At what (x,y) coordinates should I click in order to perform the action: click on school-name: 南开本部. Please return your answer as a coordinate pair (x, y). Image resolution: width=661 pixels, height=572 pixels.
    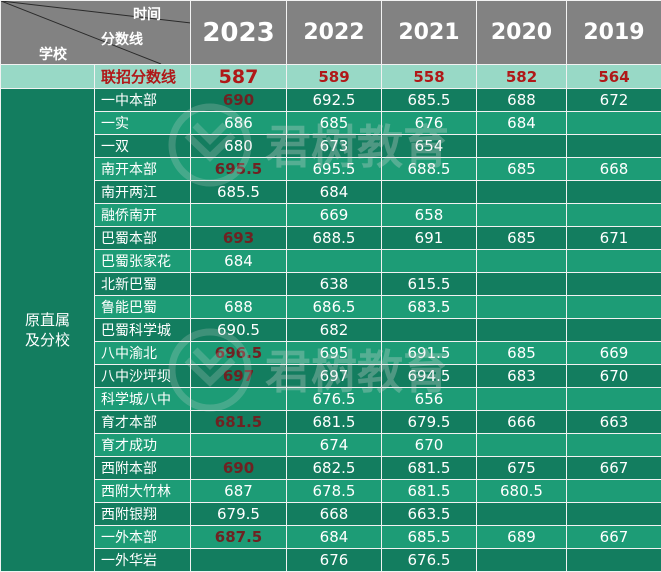
    Looking at the image, I should click on (143, 169).